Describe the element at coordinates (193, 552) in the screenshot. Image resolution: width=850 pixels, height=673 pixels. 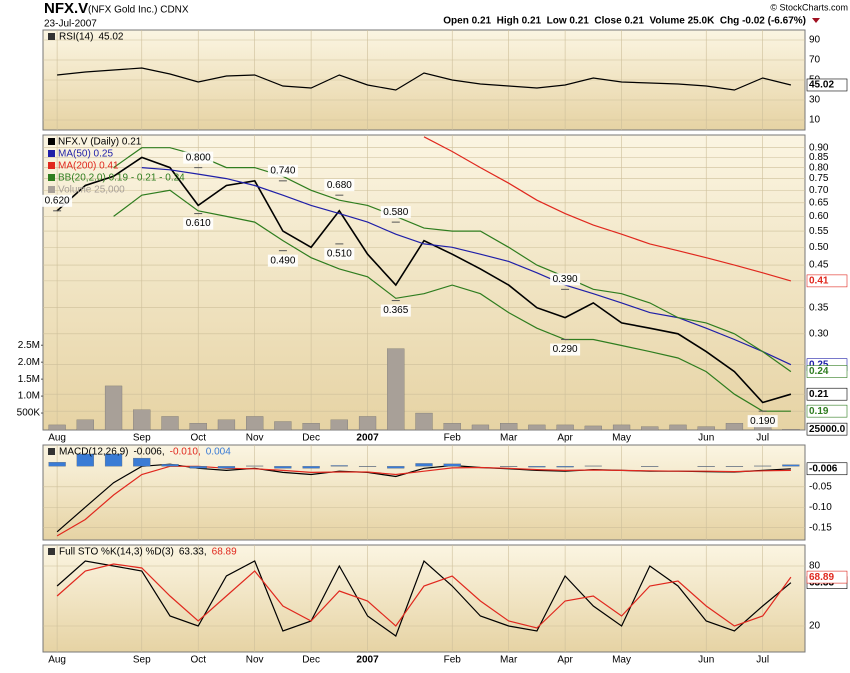
I see `legend-entry: 63.33,` at that location.